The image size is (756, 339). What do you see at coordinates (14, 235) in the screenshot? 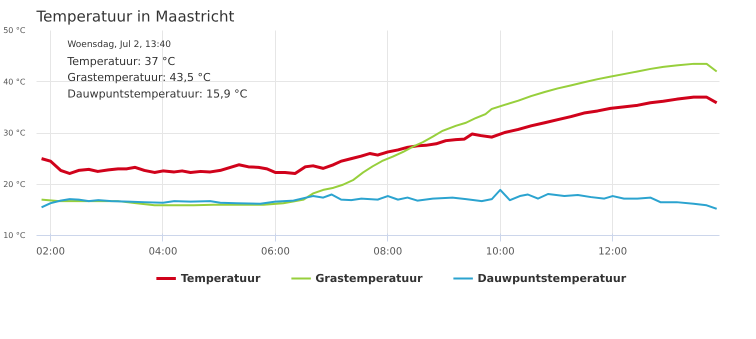
I see `y-tick-label: 10 °C` at bounding box center [14, 235].